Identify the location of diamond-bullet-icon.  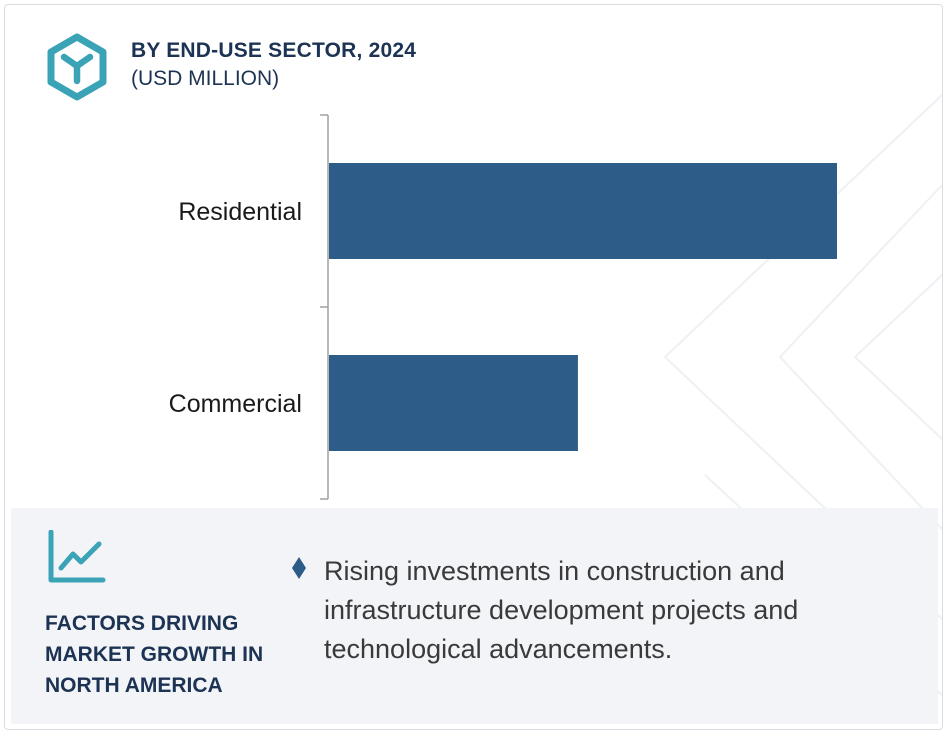
(299, 568).